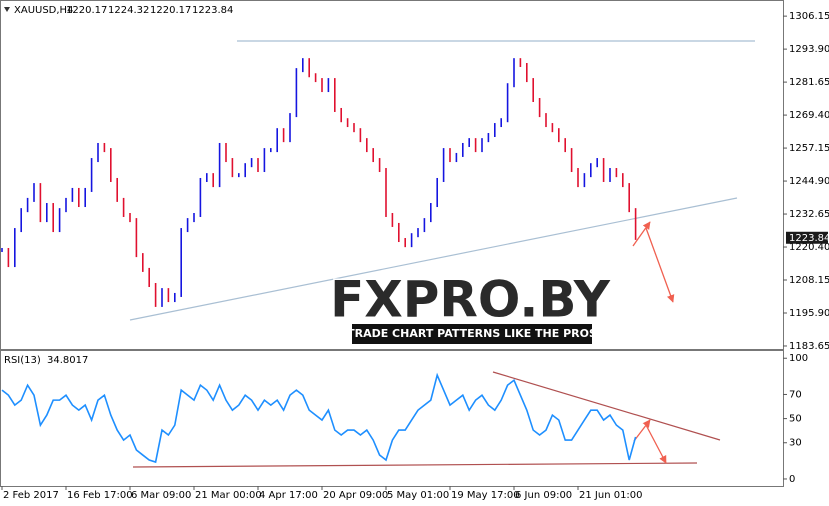  What do you see at coordinates (543, 495) in the screenshot?
I see `x-tick-label: 6 Jun 09:00` at bounding box center [543, 495].